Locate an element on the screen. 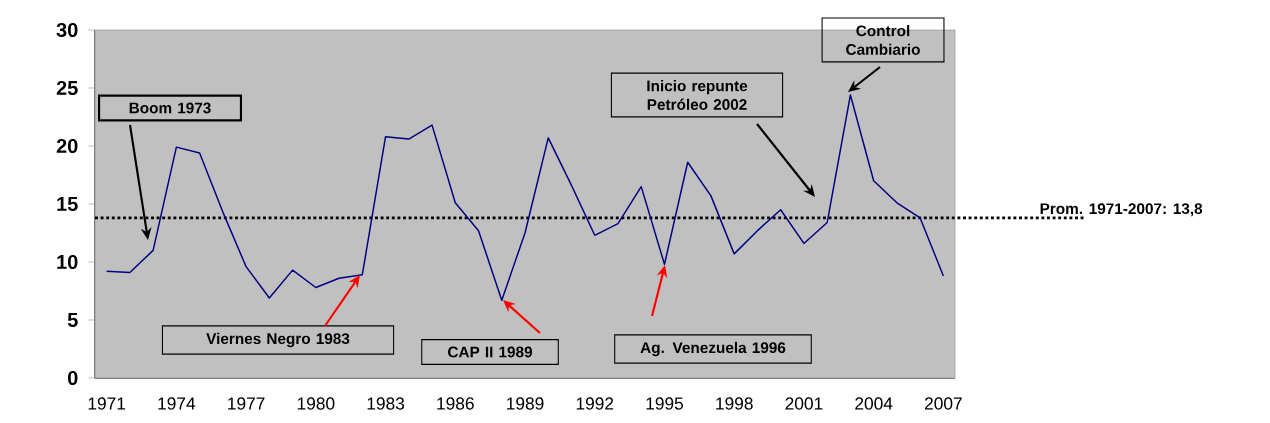 The image size is (1270, 423). x-tick-label: 1983 is located at coordinates (386, 403).